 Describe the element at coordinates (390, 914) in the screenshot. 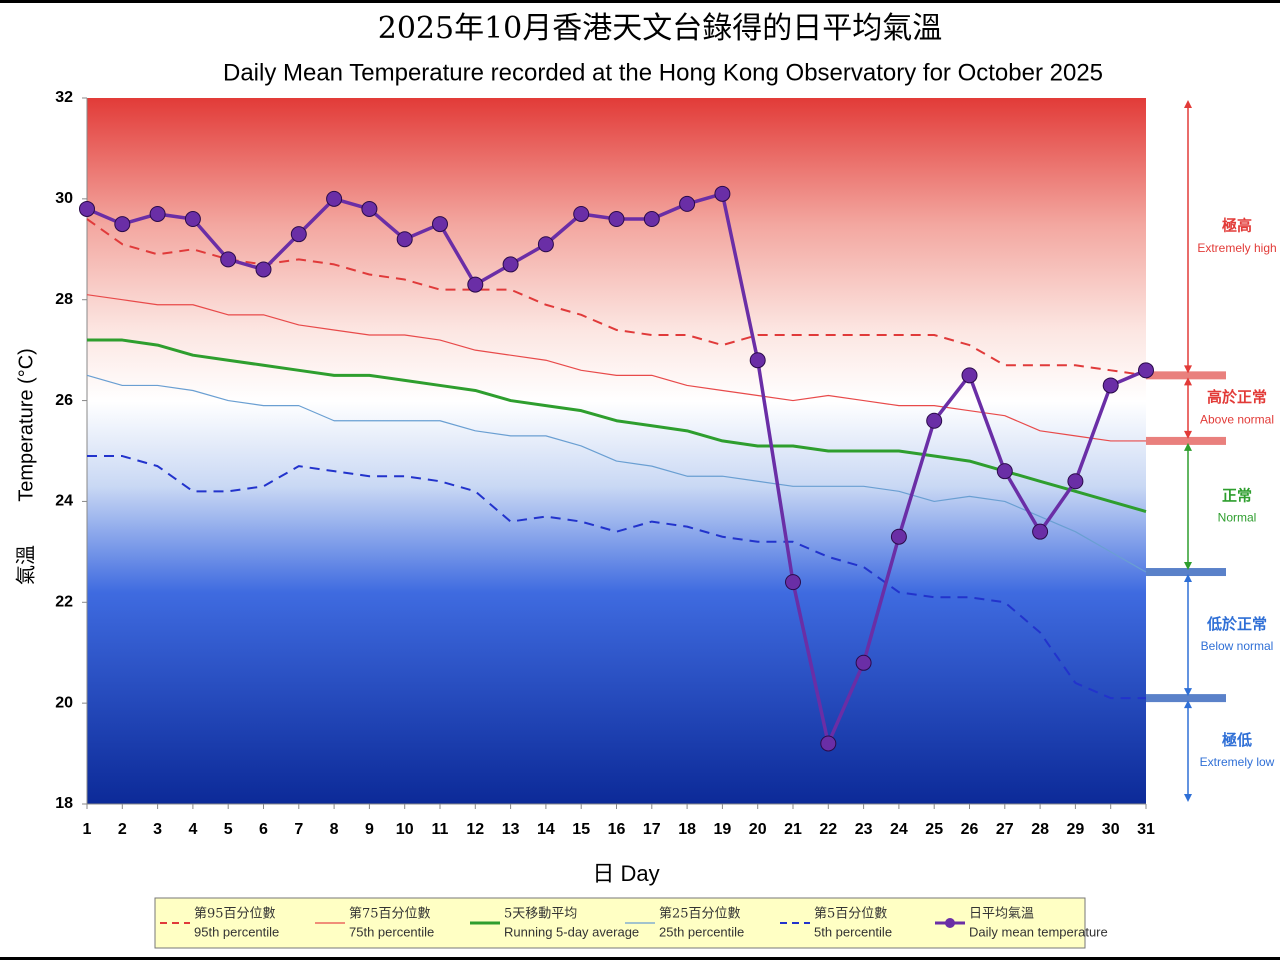

I see `legend-label-zh: 第75百分位數` at that location.